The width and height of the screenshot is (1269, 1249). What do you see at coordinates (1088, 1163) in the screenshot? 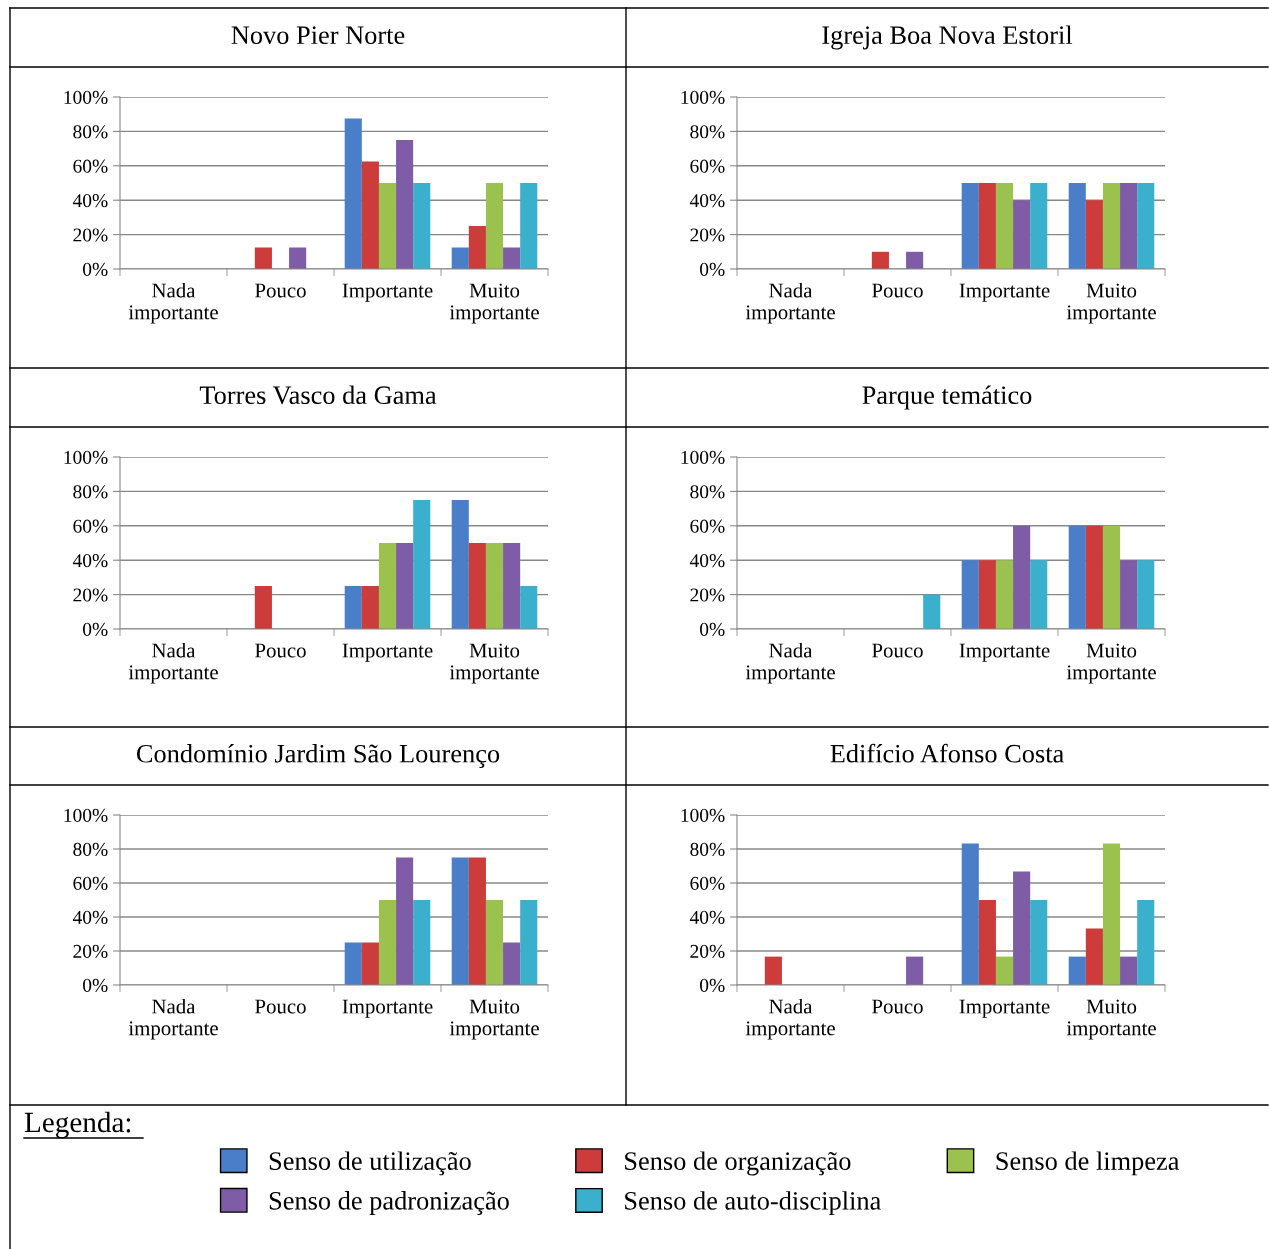
I see `legend-label: Senso de limpeza` at bounding box center [1088, 1163].